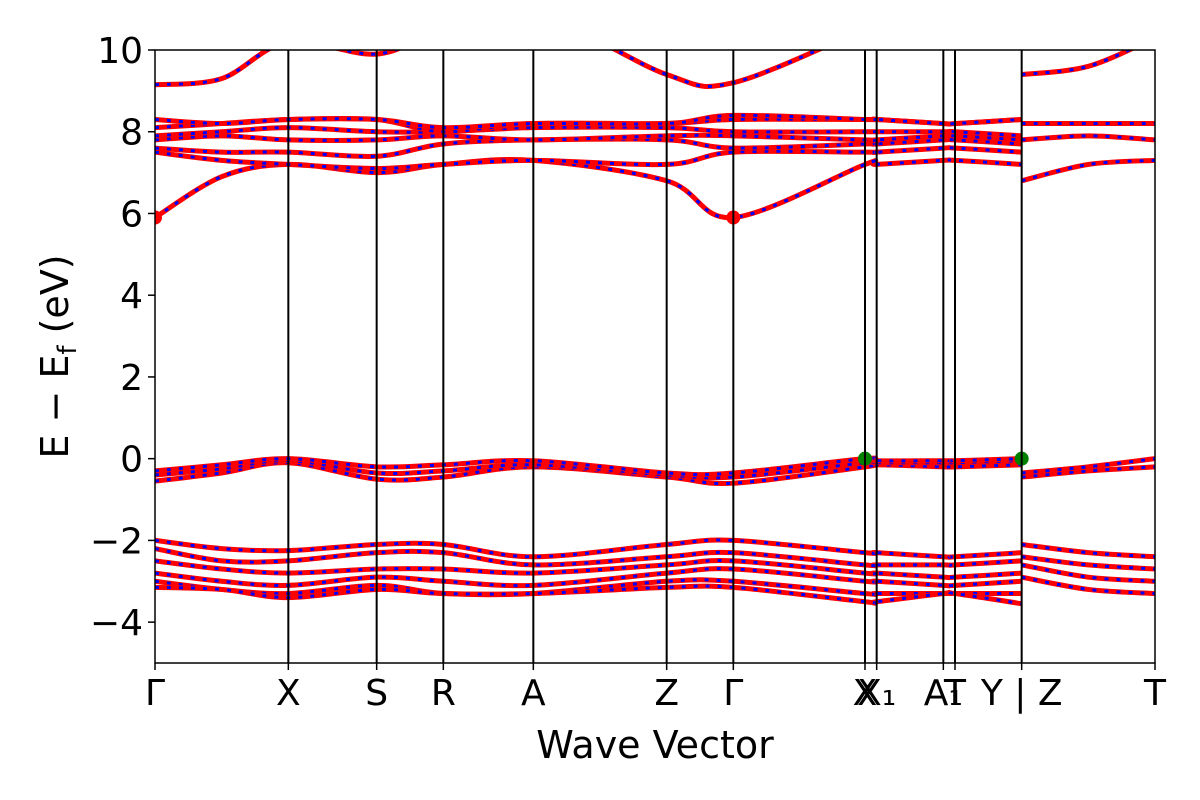 Image resolution: width=1200 pixels, height=800 pixels. Describe the element at coordinates (131, 214) in the screenshot. I see `y-tick-label: 6` at that location.